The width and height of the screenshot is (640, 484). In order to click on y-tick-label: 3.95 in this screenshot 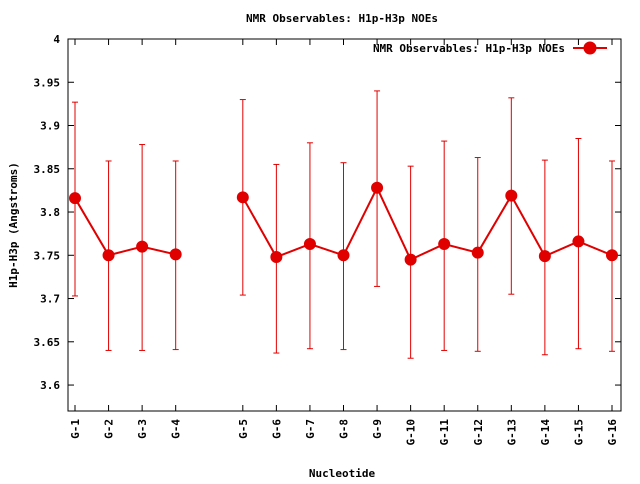, I will do `click(47, 82)`.